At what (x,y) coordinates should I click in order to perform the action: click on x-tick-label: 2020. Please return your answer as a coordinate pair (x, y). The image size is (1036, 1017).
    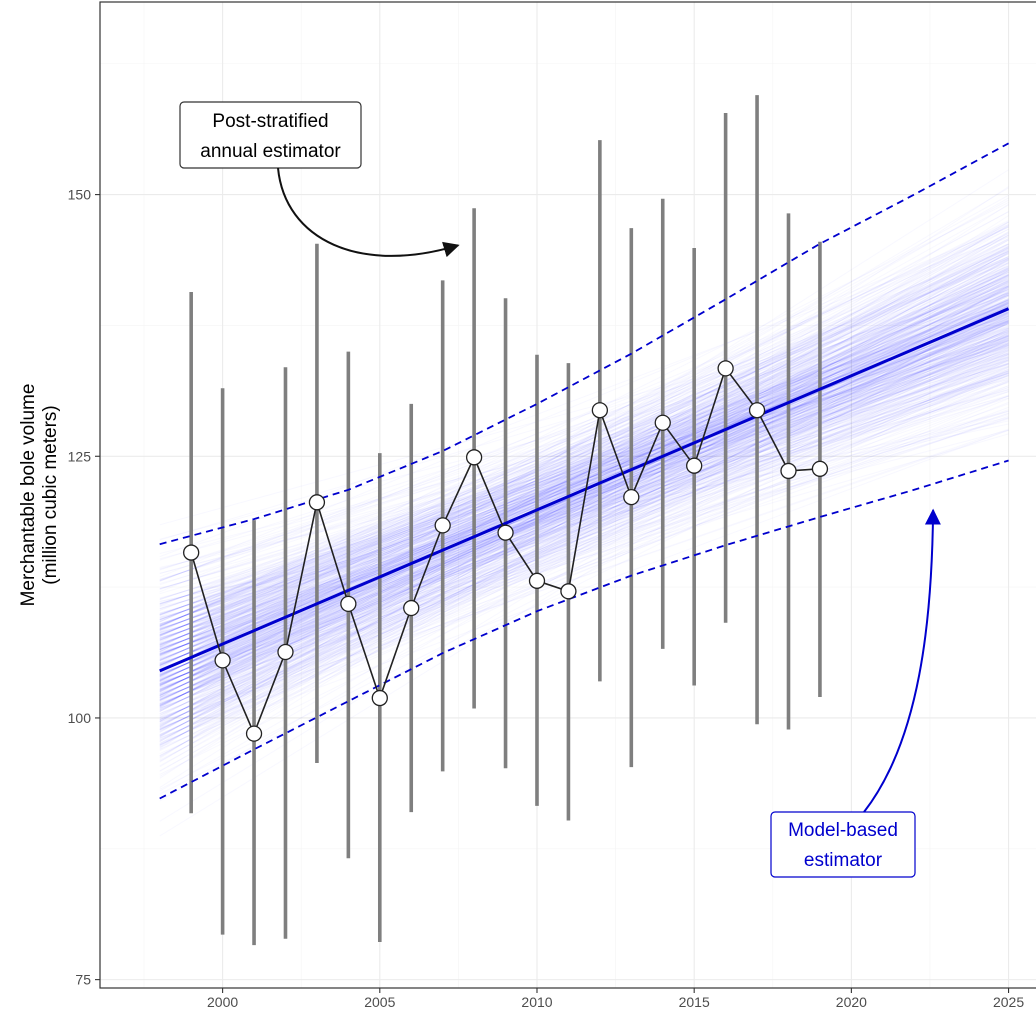
    Looking at the image, I should click on (851, 1002).